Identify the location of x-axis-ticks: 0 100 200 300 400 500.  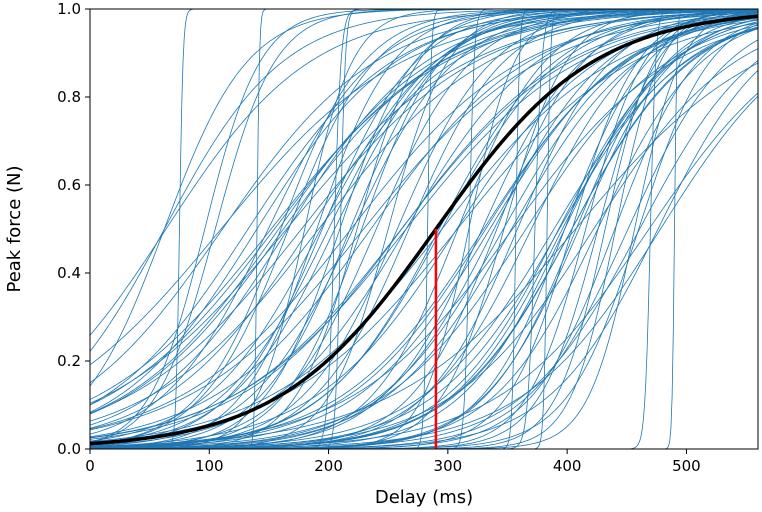
(393, 462).